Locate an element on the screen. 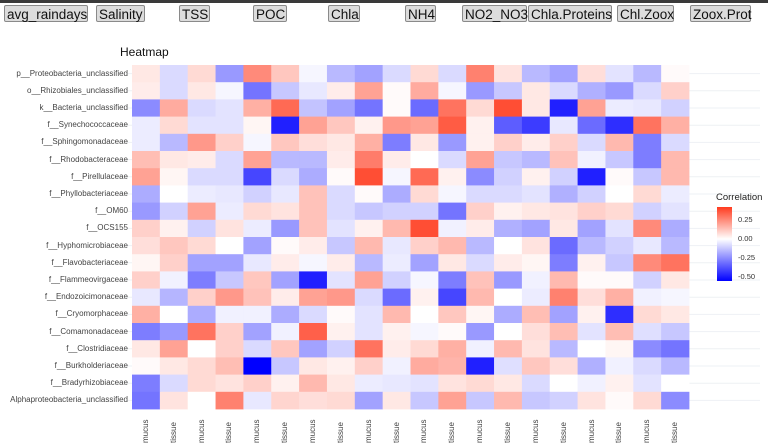 This screenshot has width=768, height=447. variable-button-avg-raindays: avg_raindays is located at coordinates (46, 13).